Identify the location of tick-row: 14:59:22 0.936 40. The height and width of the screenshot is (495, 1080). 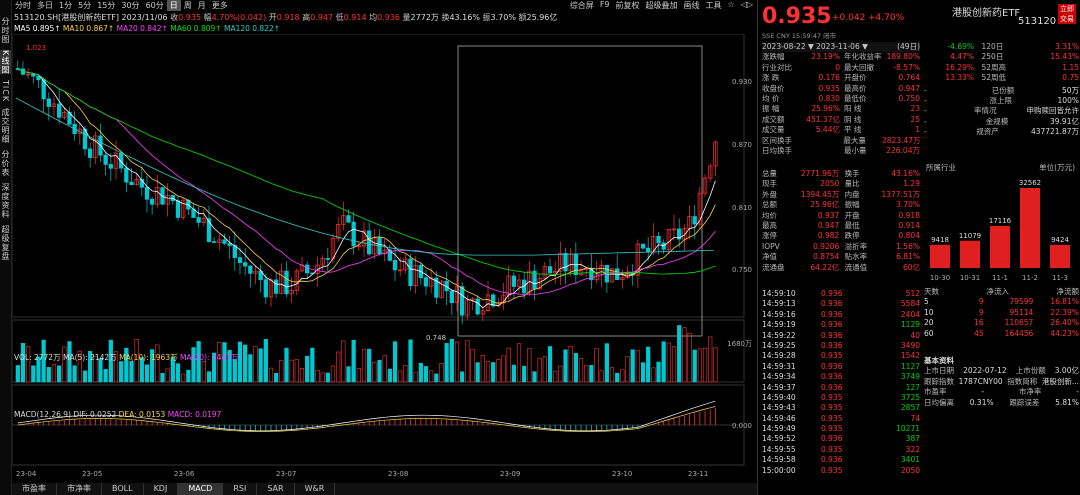
(841, 335).